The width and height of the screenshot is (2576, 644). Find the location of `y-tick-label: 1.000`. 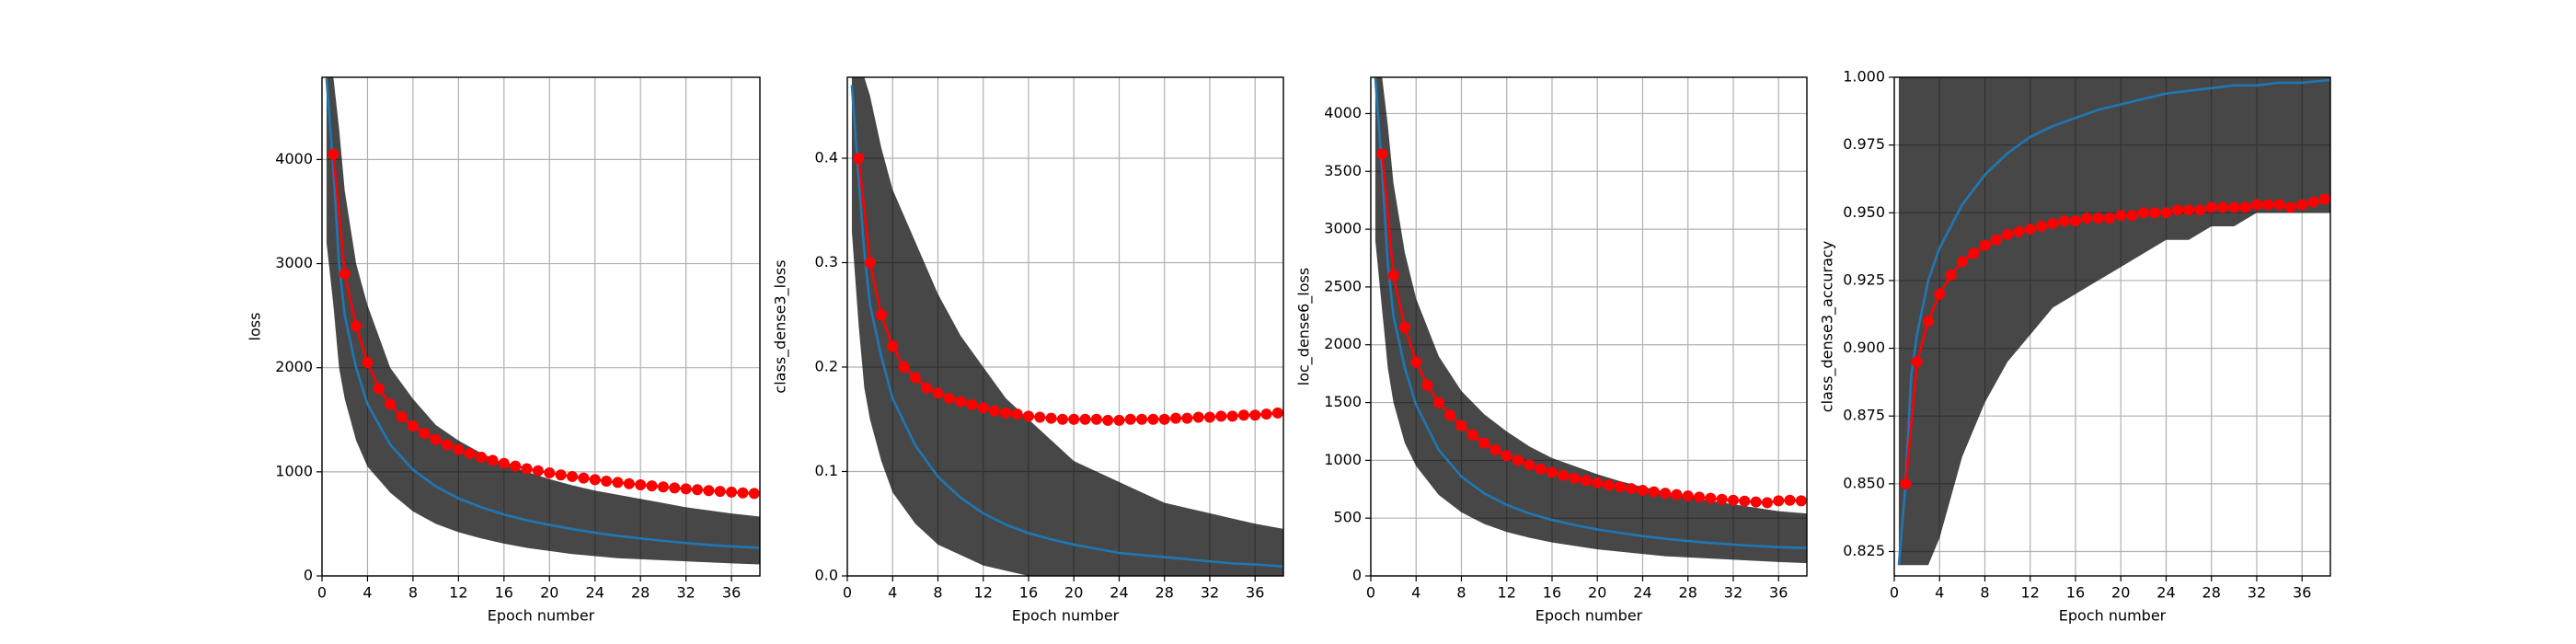

y-tick-label: 1.000 is located at coordinates (1864, 77).